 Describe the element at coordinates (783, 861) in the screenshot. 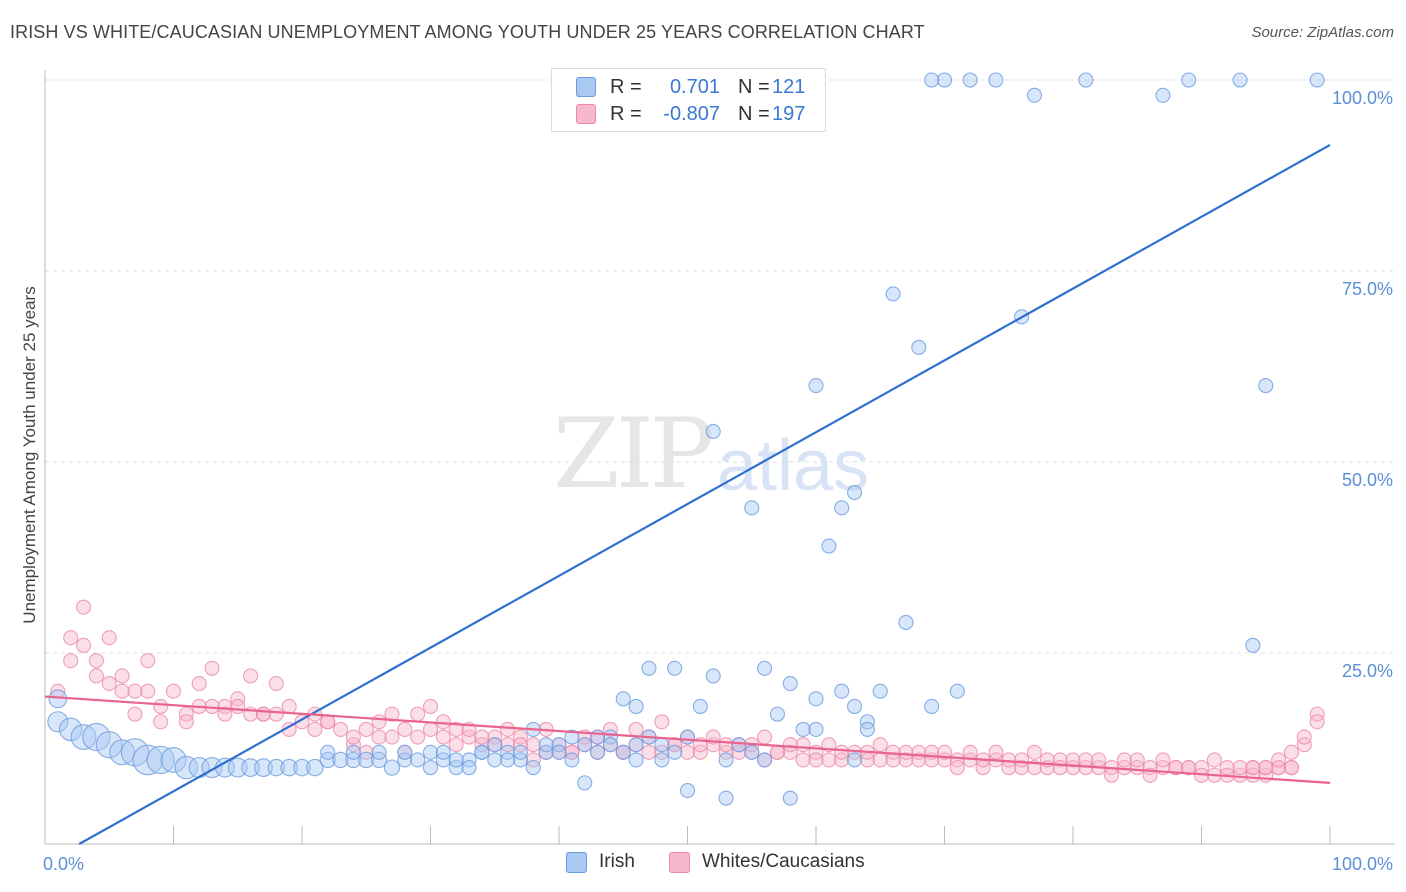

I see `legend-label-white: Whites/Caucasians` at that location.